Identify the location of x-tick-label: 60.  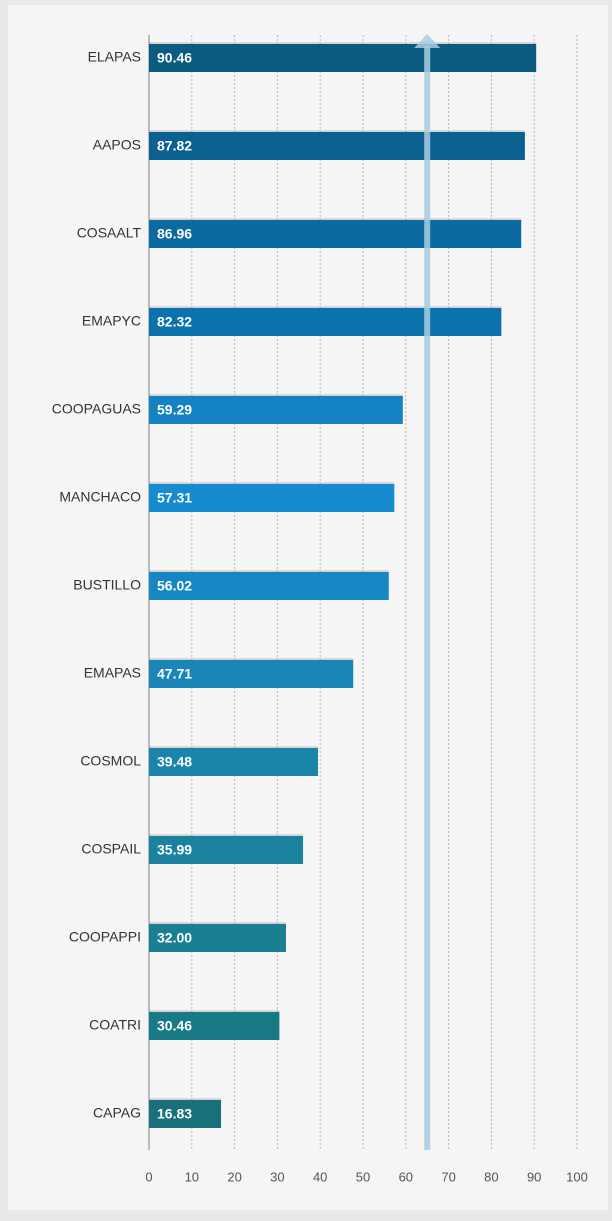
(406, 1176).